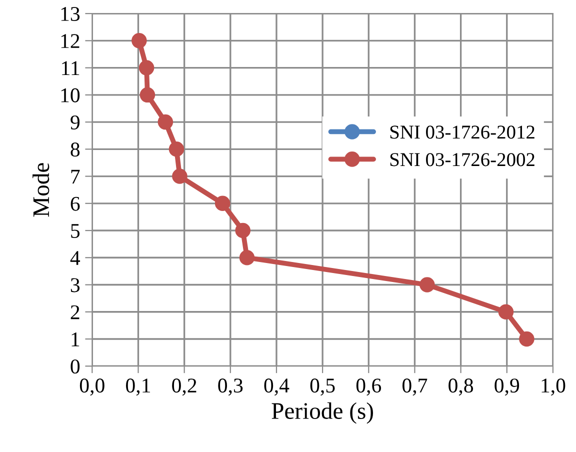 The width and height of the screenshot is (576, 452). Describe the element at coordinates (507, 387) in the screenshot. I see `x-tick-label: 0,9` at that location.